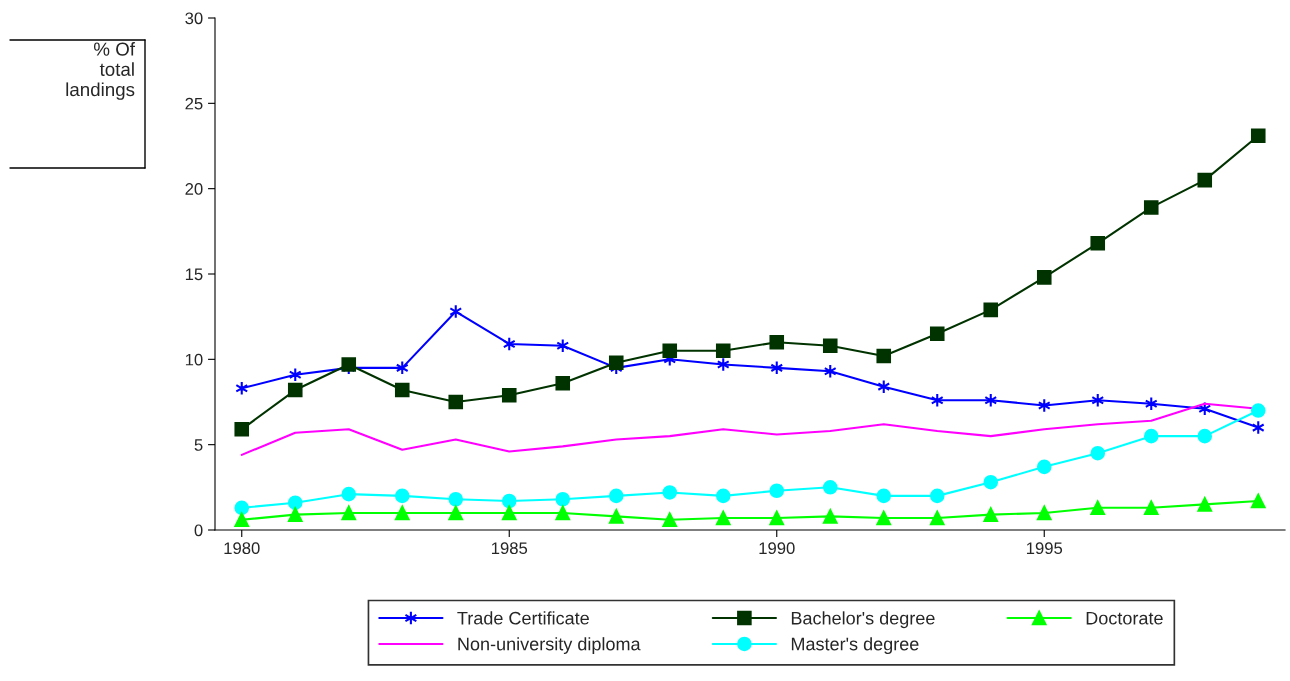 The width and height of the screenshot is (1290, 681). I want to click on y-tick-label: 10, so click(194, 359).